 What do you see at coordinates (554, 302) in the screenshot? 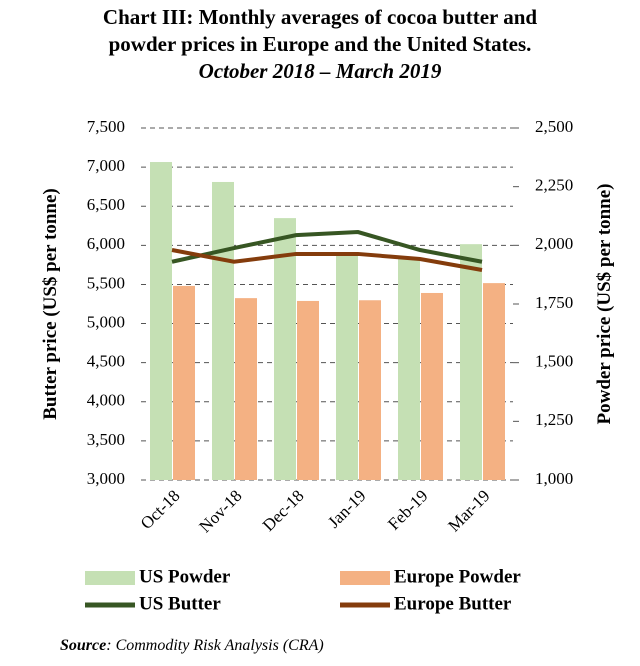
I see `y2-tick-label: 1,750` at bounding box center [554, 302].